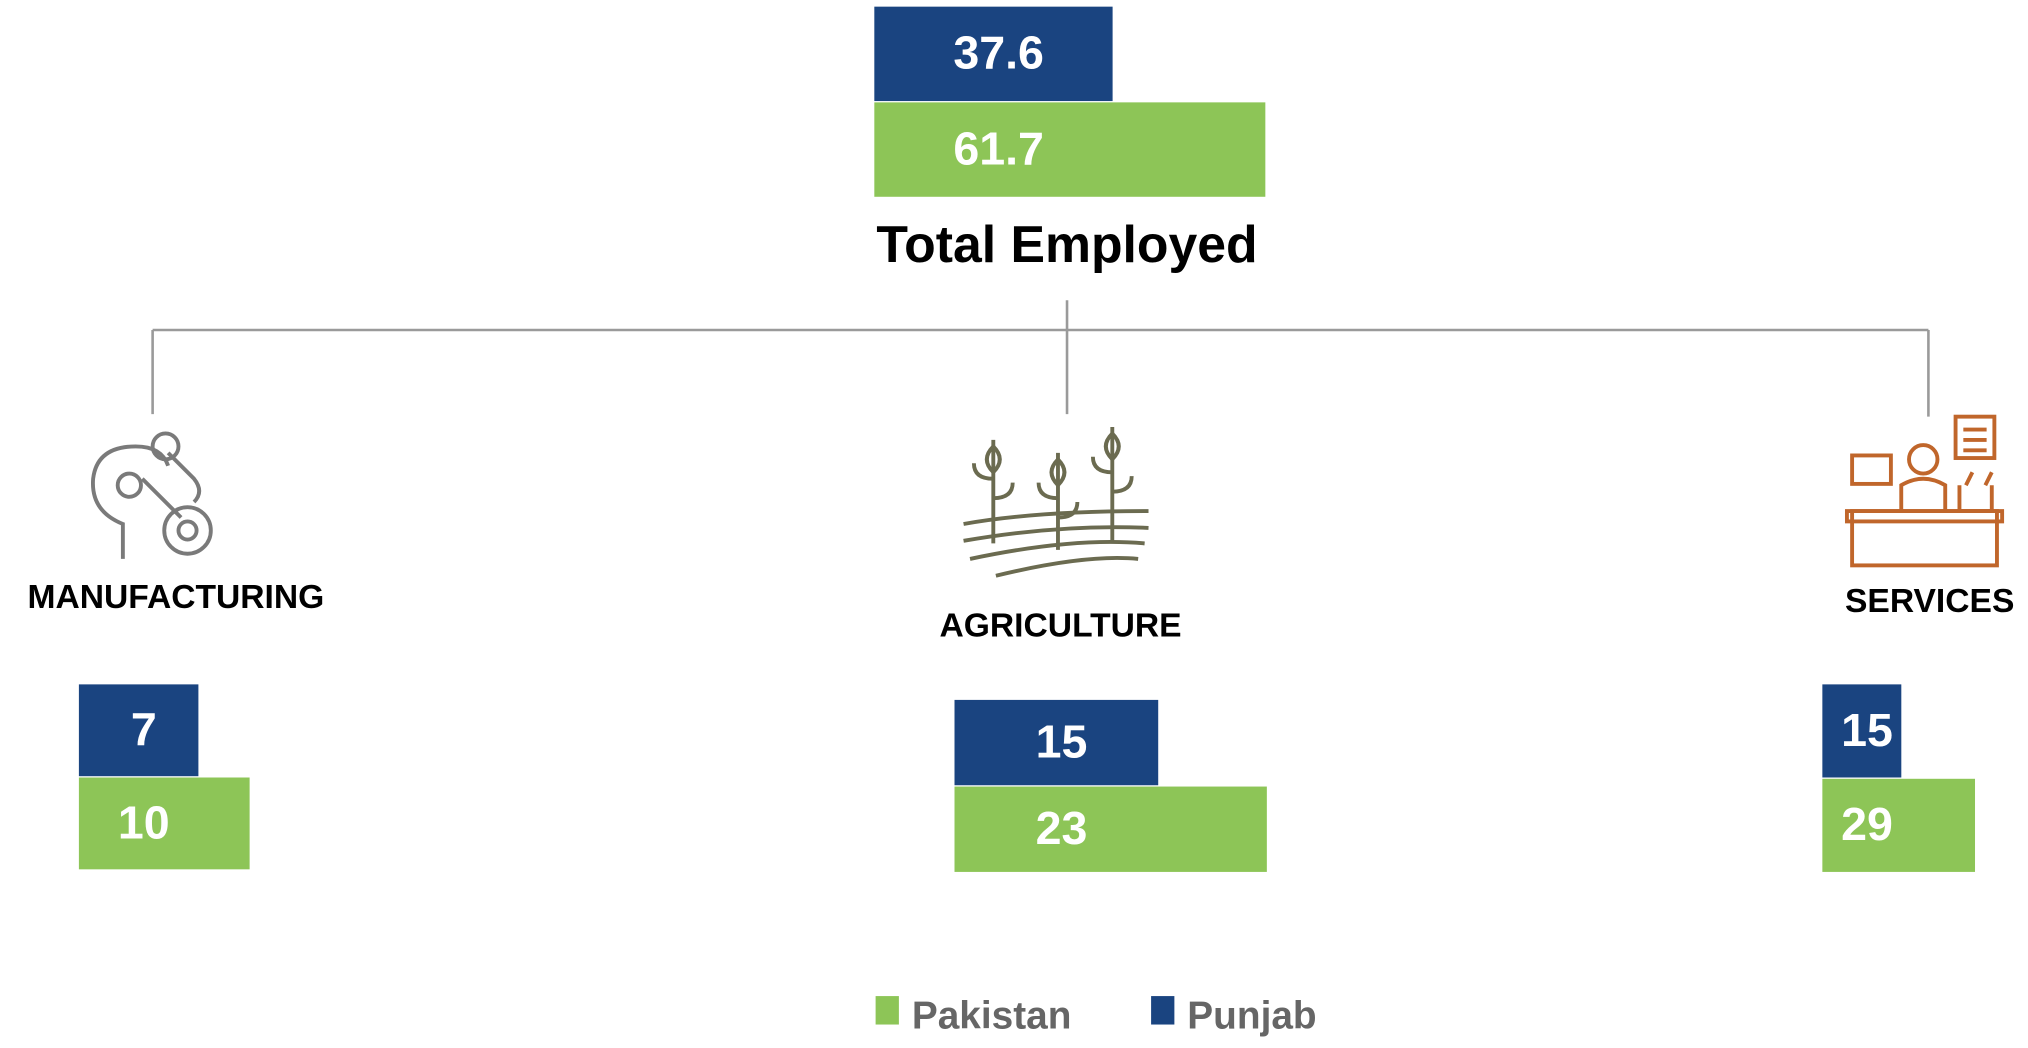  I want to click on value-label: 7, so click(144, 729).